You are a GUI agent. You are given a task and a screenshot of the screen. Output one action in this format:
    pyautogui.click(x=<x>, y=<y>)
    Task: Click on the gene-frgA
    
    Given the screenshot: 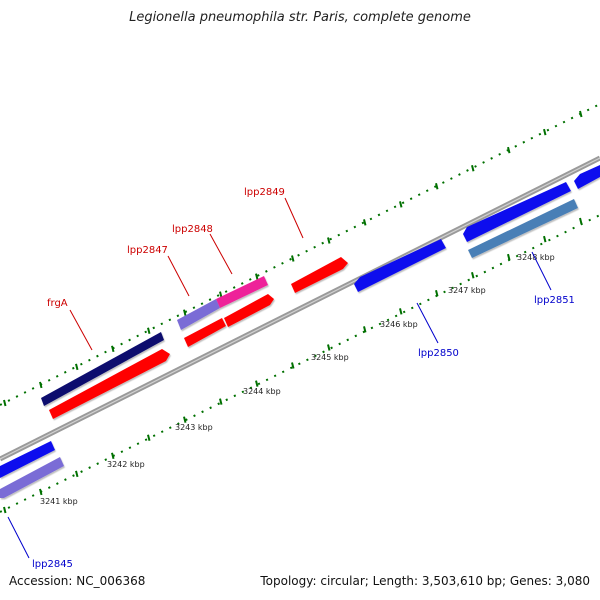 What is the action you would take?
    pyautogui.click(x=102, y=369)
    